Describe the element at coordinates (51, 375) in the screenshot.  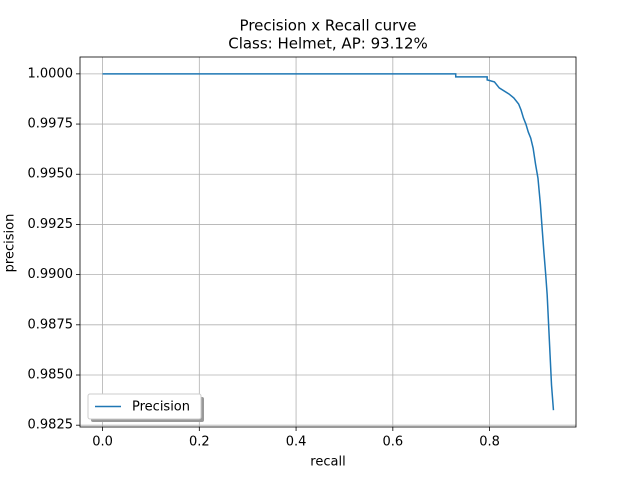
I see `y-tick-label: 0.9850` at that location.